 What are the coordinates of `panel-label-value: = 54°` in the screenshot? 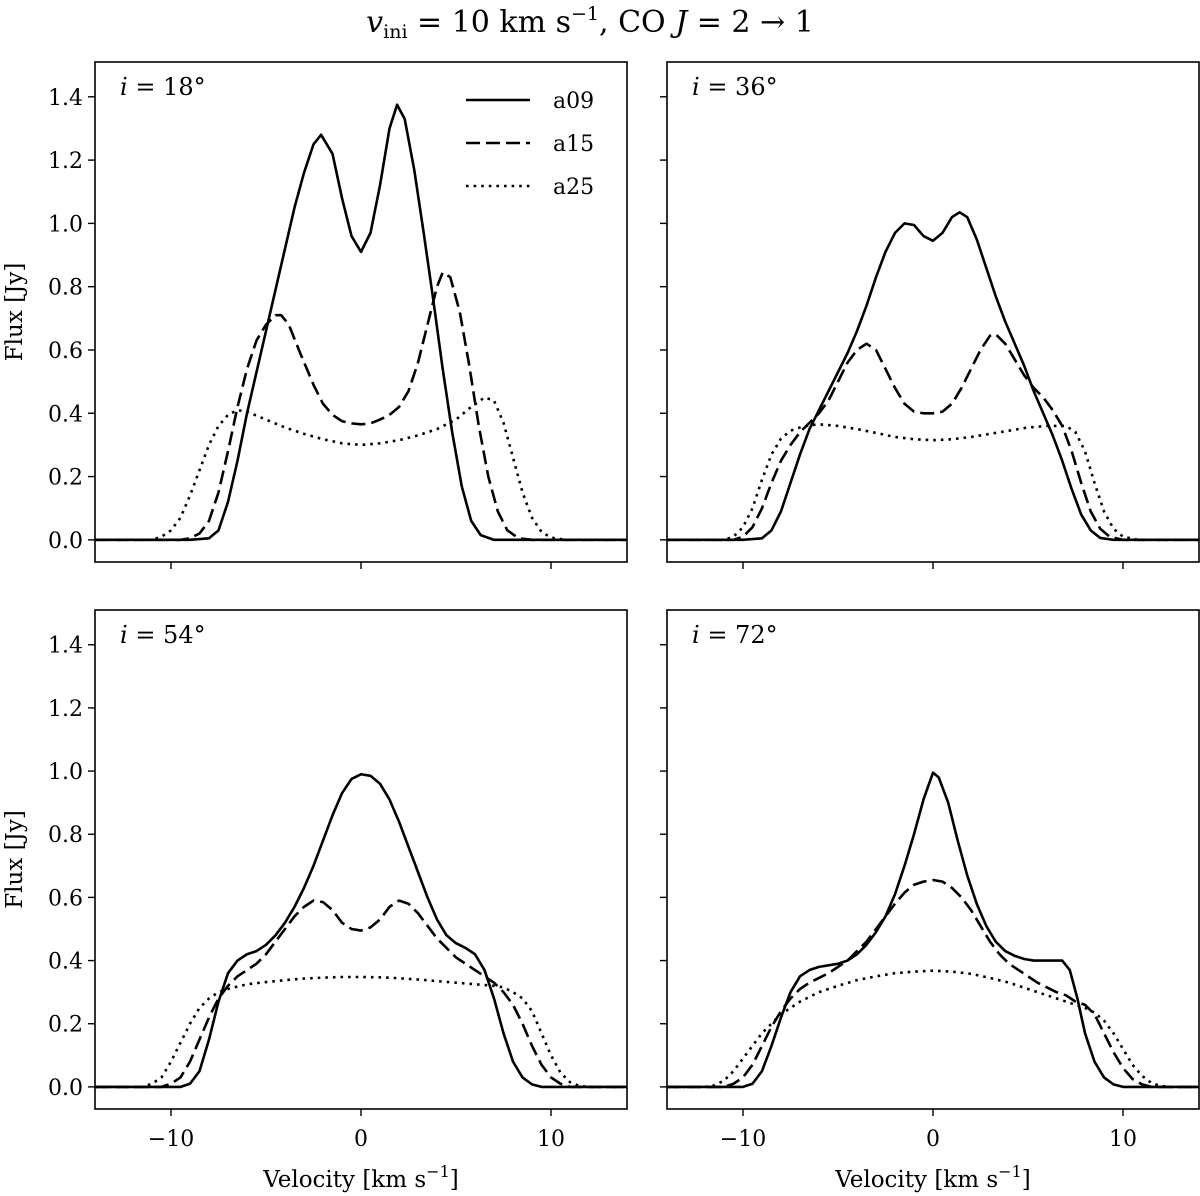 It's located at (167, 635).